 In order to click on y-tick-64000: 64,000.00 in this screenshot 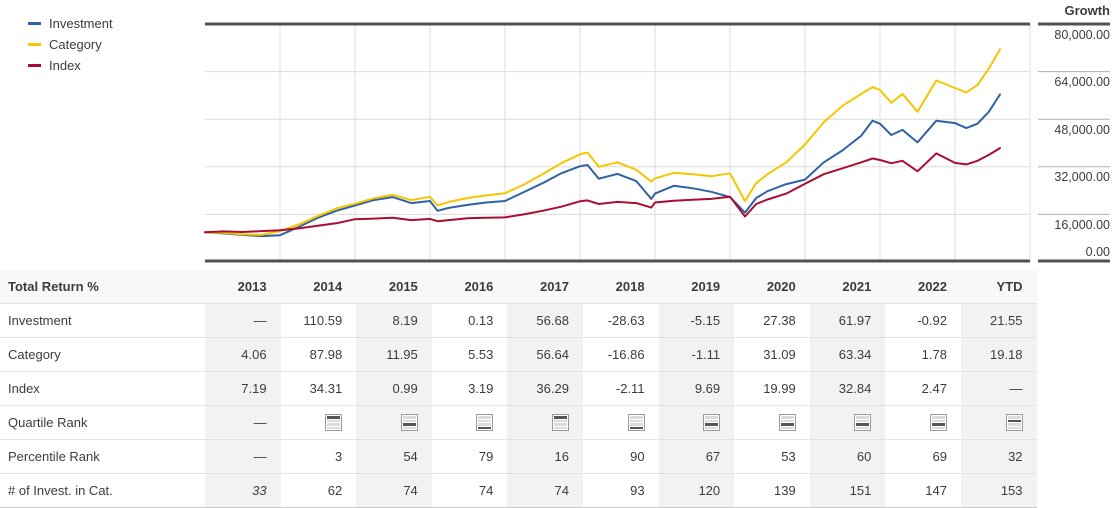, I will do `click(1082, 82)`.